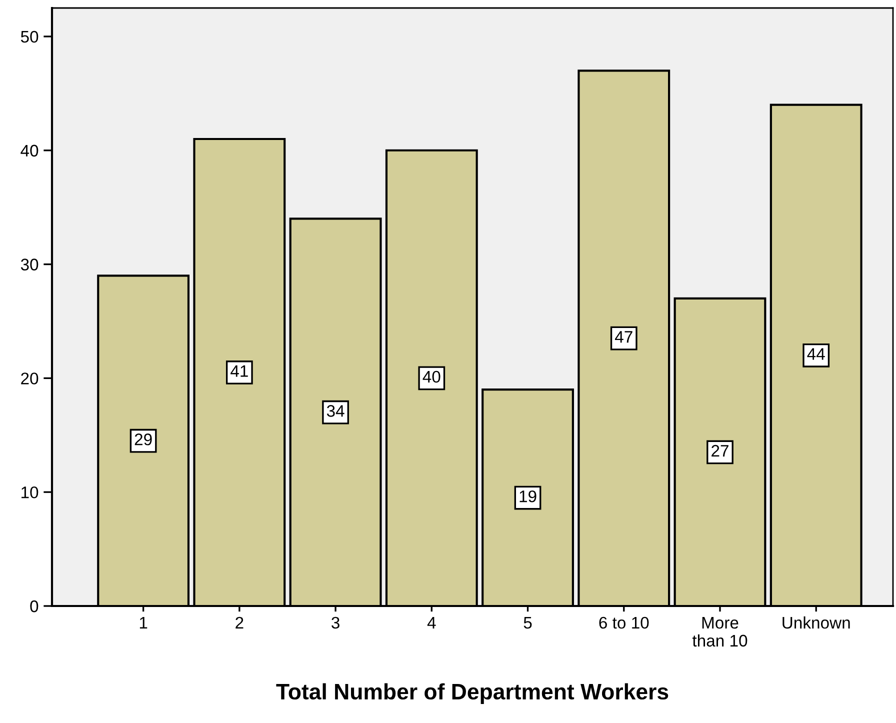 The height and width of the screenshot is (723, 896). What do you see at coordinates (336, 622) in the screenshot?
I see `x-tick-label: 3` at bounding box center [336, 622].